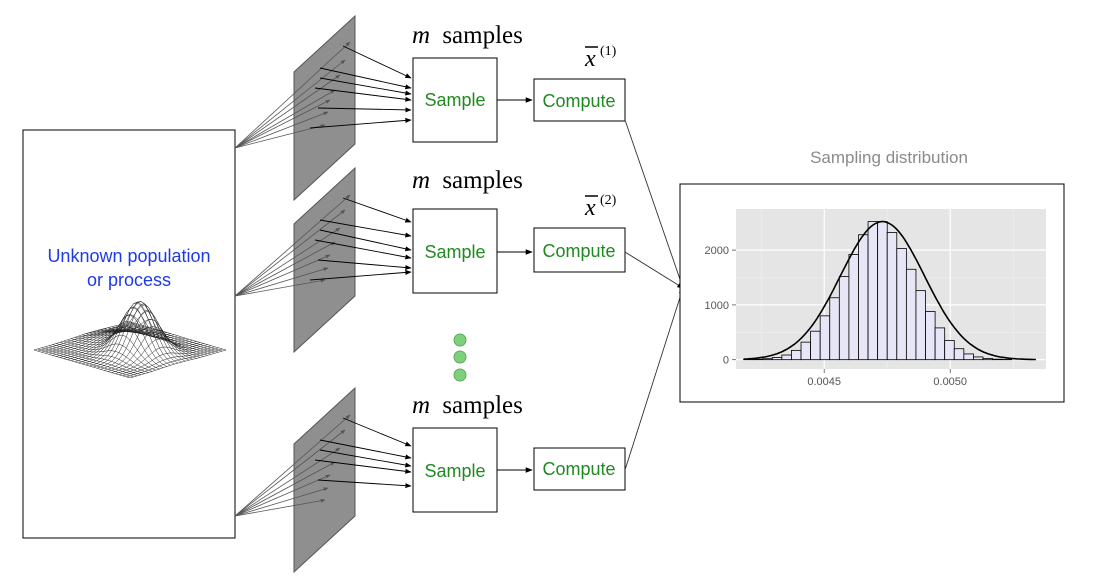 The image size is (1093, 587). I want to click on row-3-sample-box, so click(455, 470).